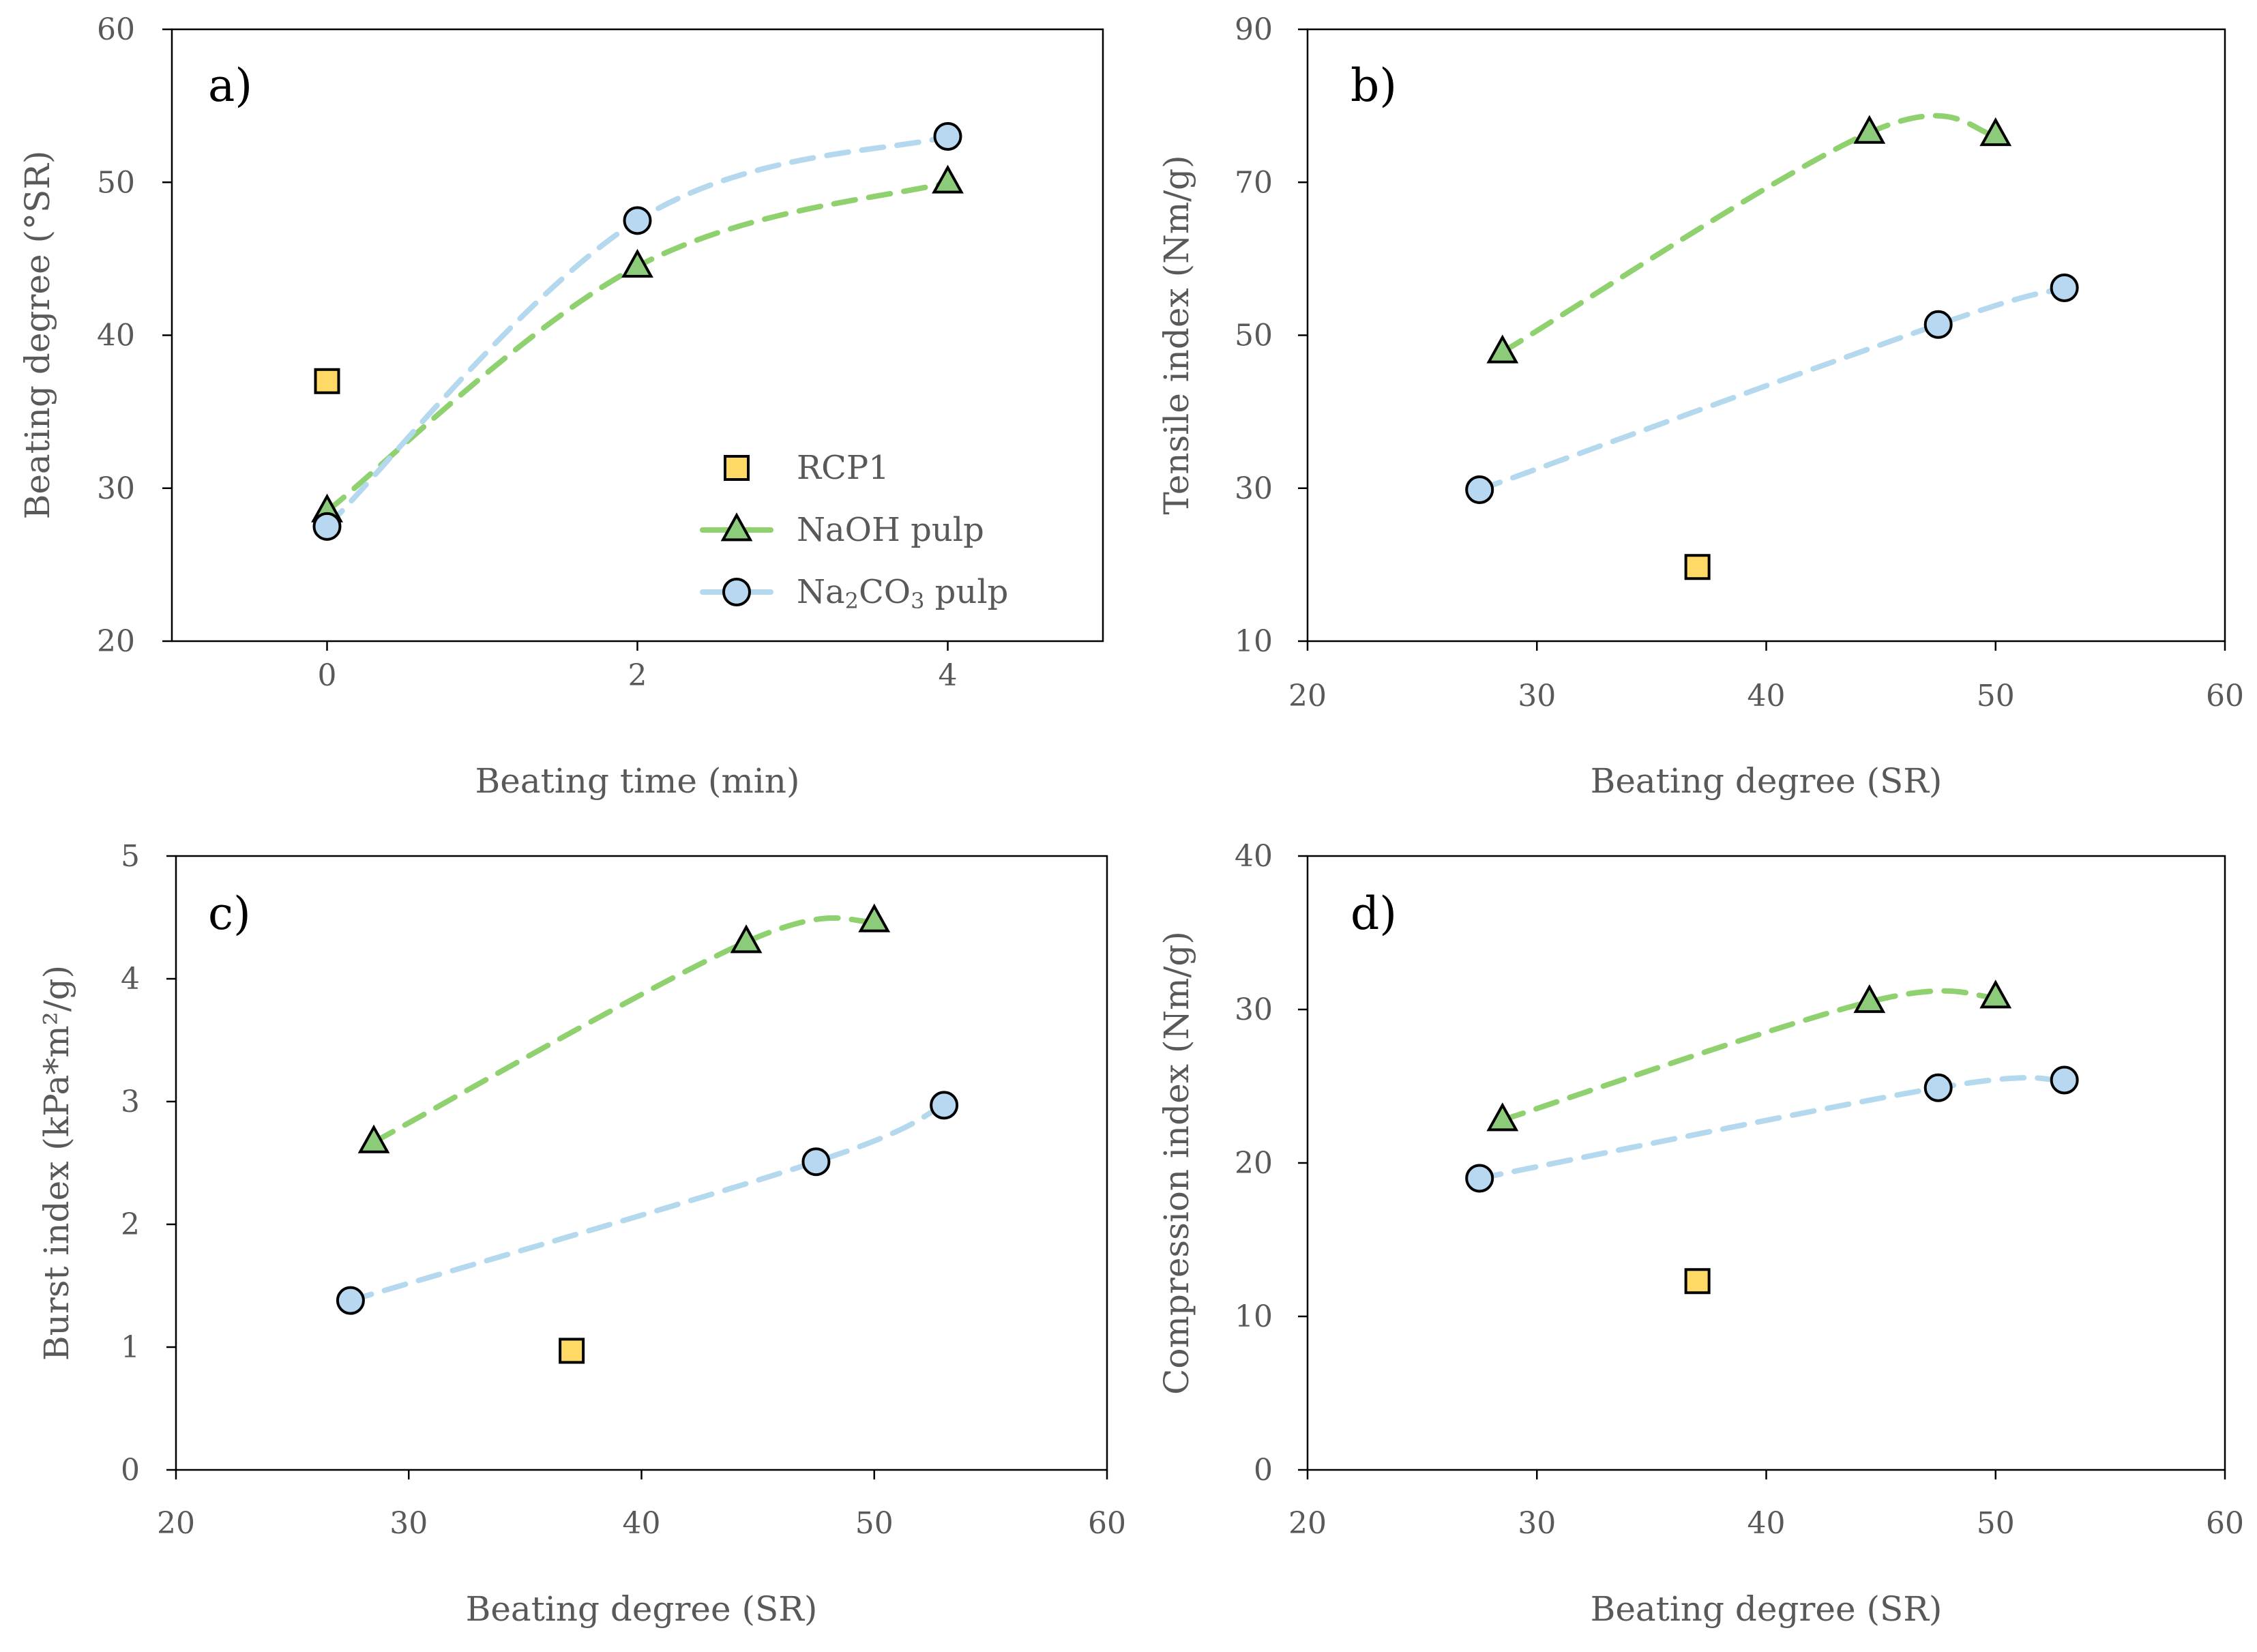  Describe the element at coordinates (130, 1224) in the screenshot. I see `y-tick-label: 2` at that location.